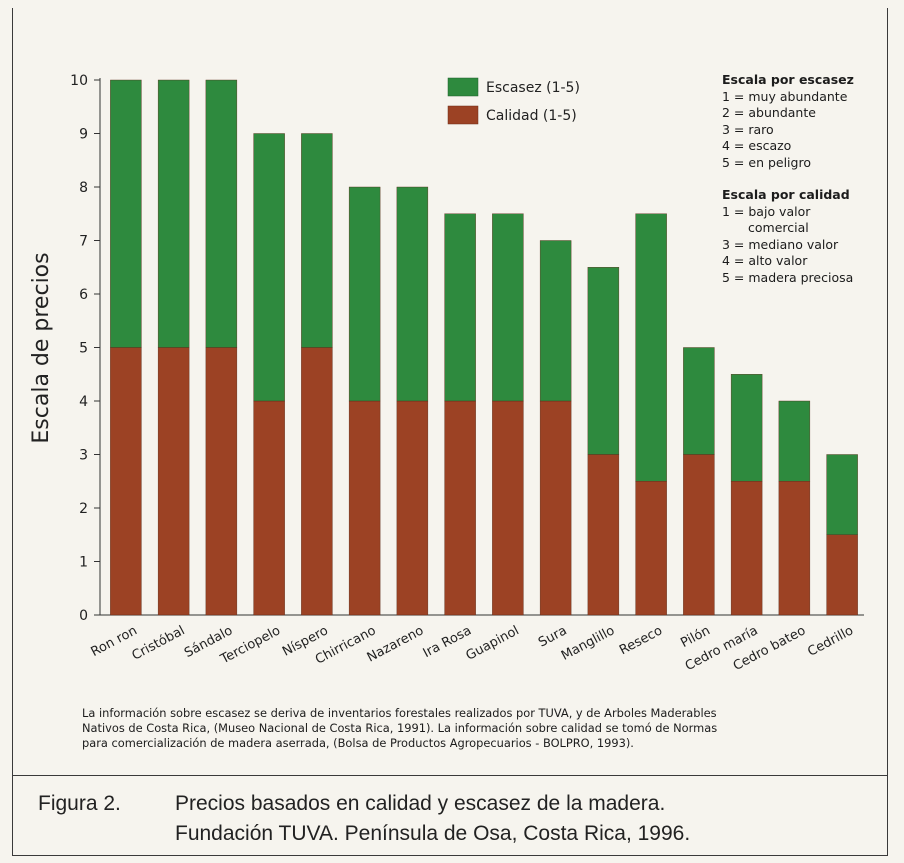 The width and height of the screenshot is (904, 863). What do you see at coordinates (766, 211) in the screenshot?
I see `quality-scale-item: 1 = bajo valor` at bounding box center [766, 211].